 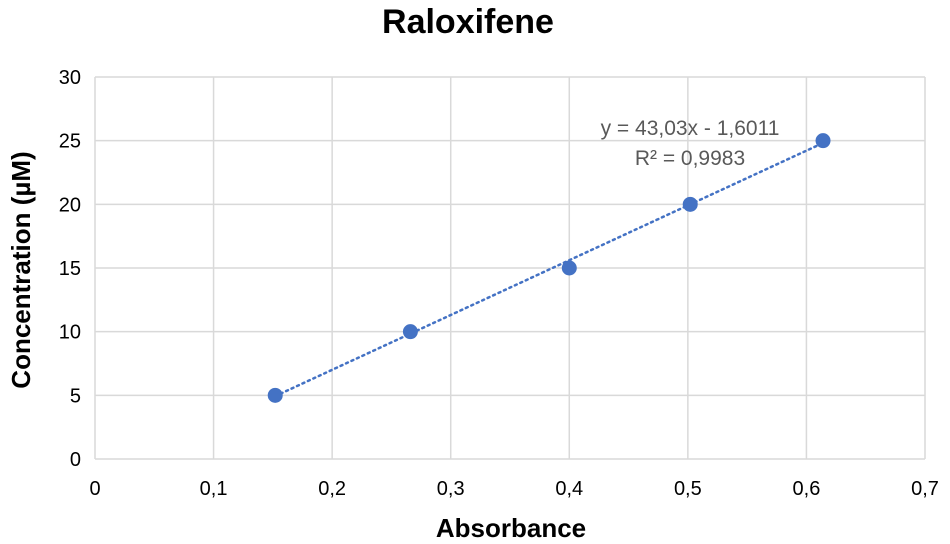 I want to click on x-tick-label: 0,1, so click(x=214, y=489).